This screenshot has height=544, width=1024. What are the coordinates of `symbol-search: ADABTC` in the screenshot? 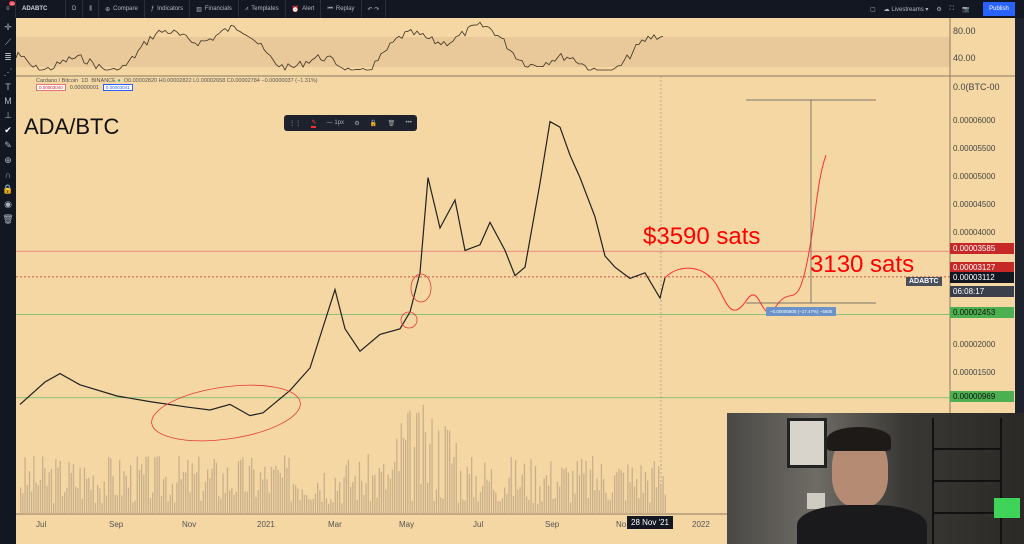 It's located at (41, 9).